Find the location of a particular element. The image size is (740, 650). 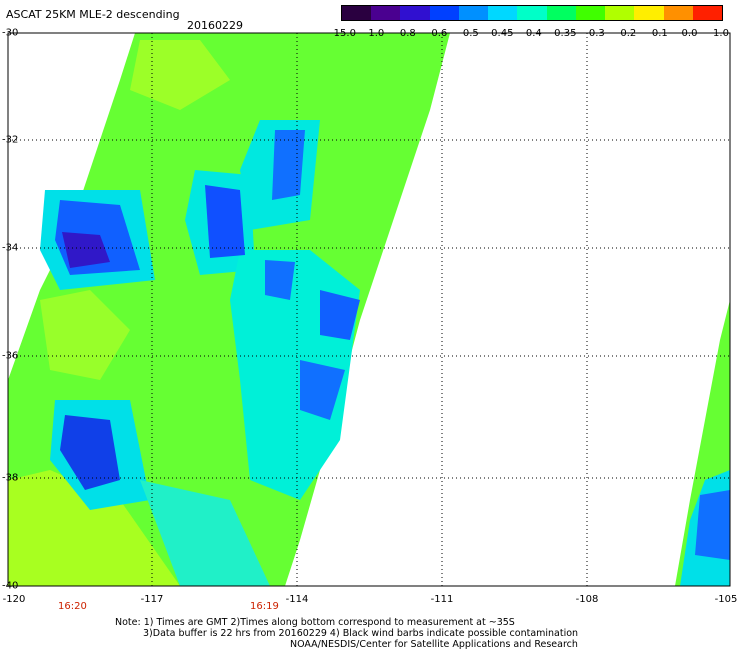

edge-swath-blue is located at coordinates (712, 525).